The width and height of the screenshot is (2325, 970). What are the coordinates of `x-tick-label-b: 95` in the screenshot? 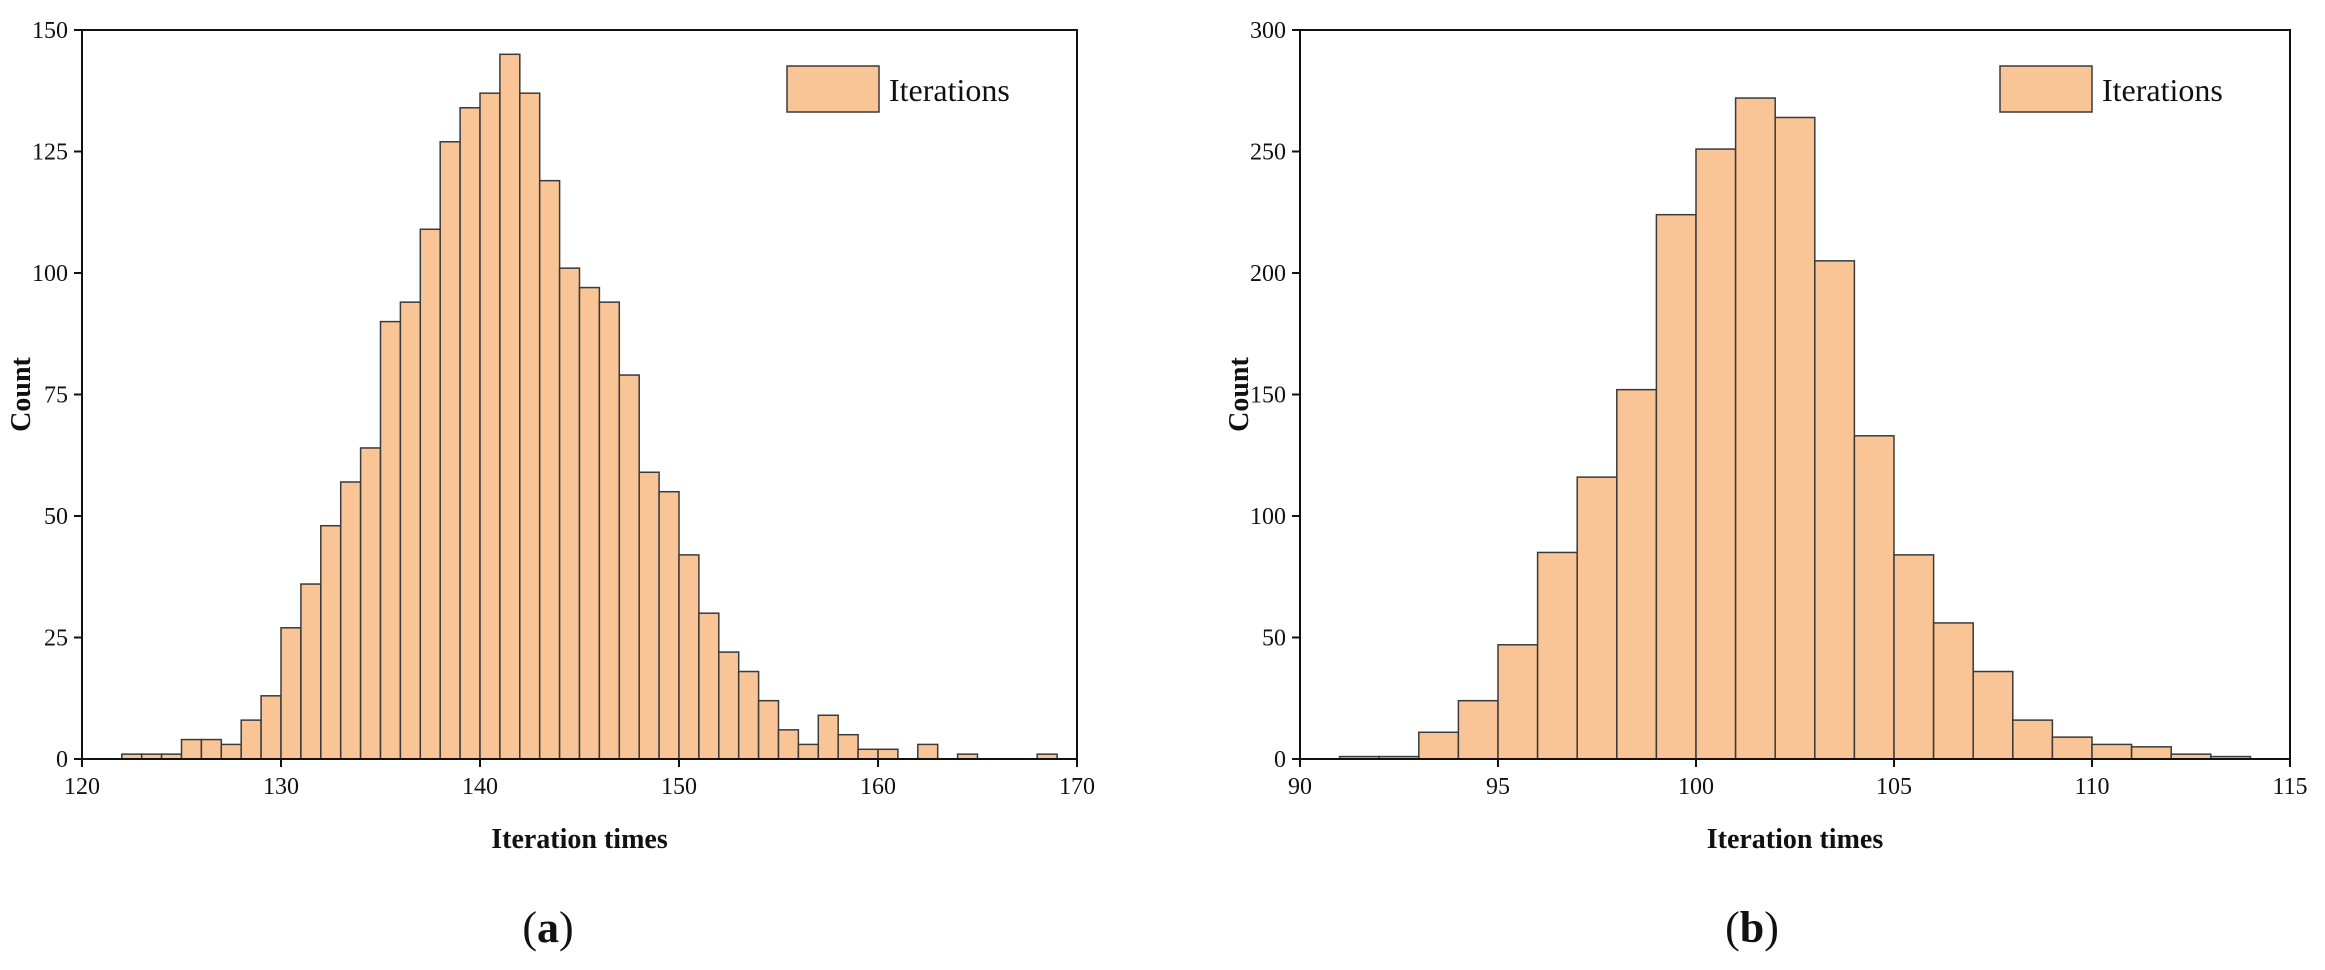 It's located at (1498, 787).